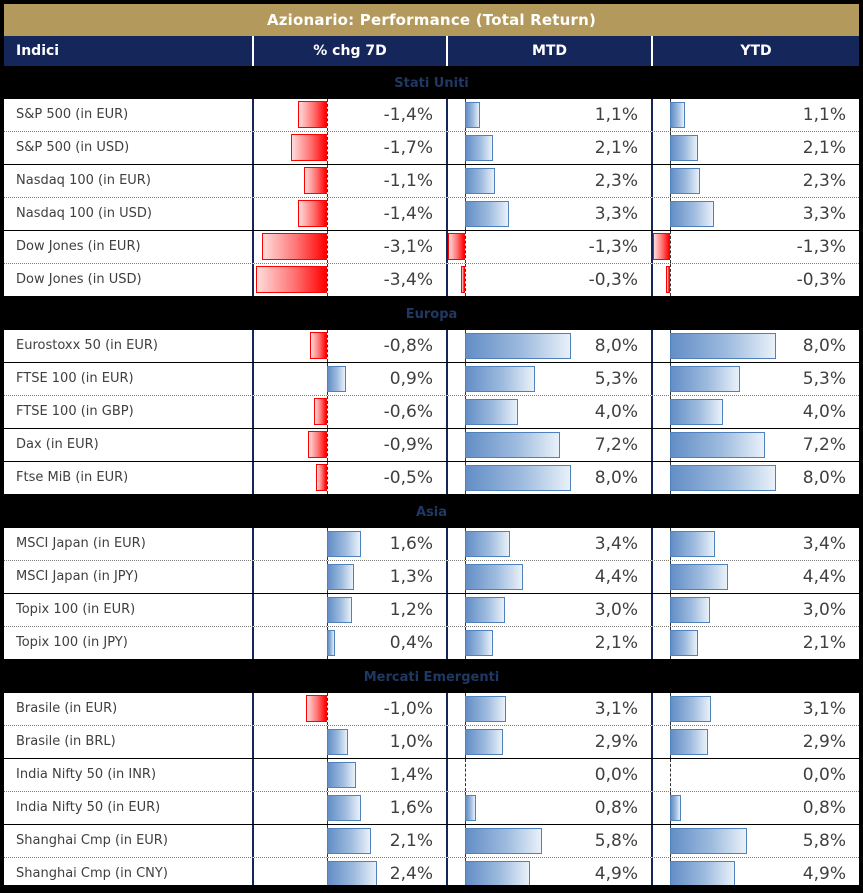  What do you see at coordinates (411, 379) in the screenshot?
I see `chg7d-value: 0,9%` at bounding box center [411, 379].